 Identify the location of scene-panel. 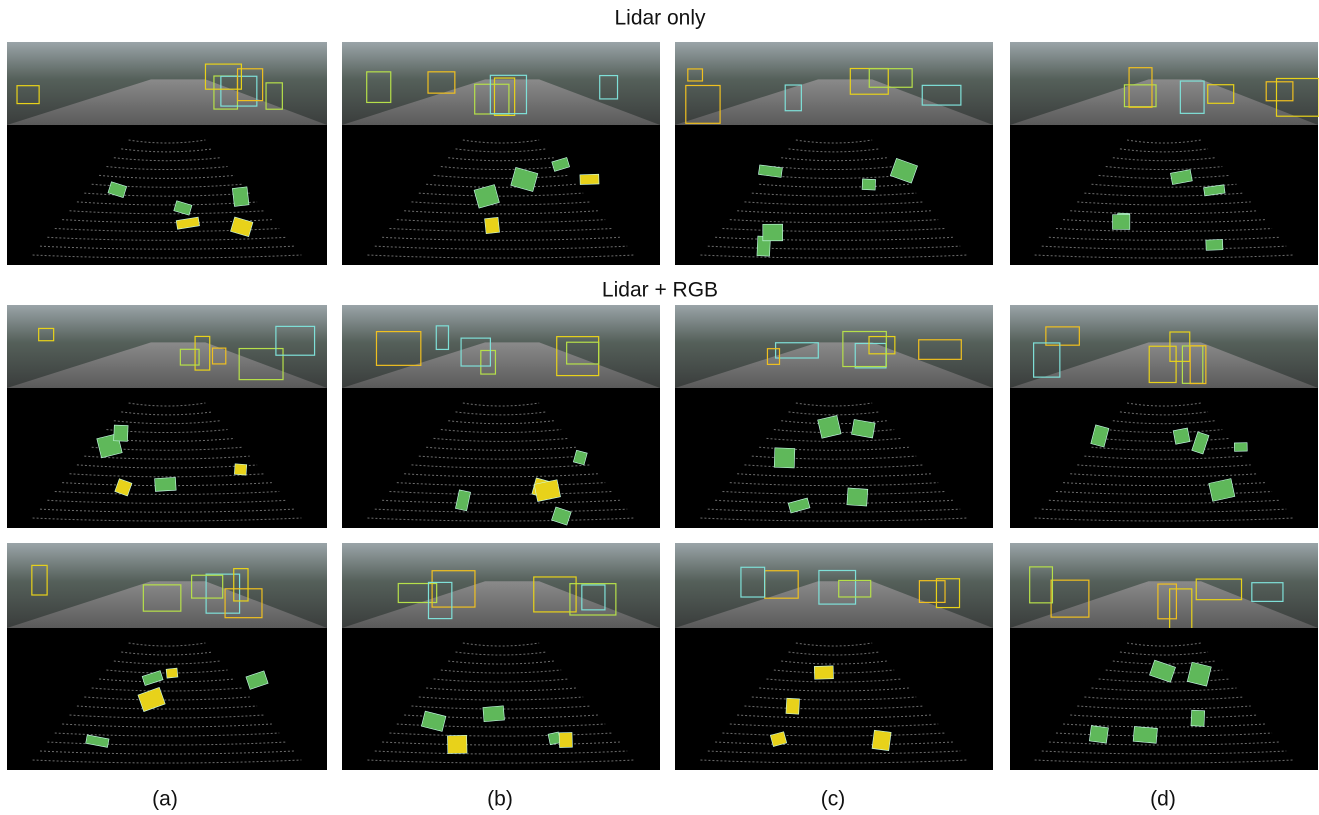
(167, 416).